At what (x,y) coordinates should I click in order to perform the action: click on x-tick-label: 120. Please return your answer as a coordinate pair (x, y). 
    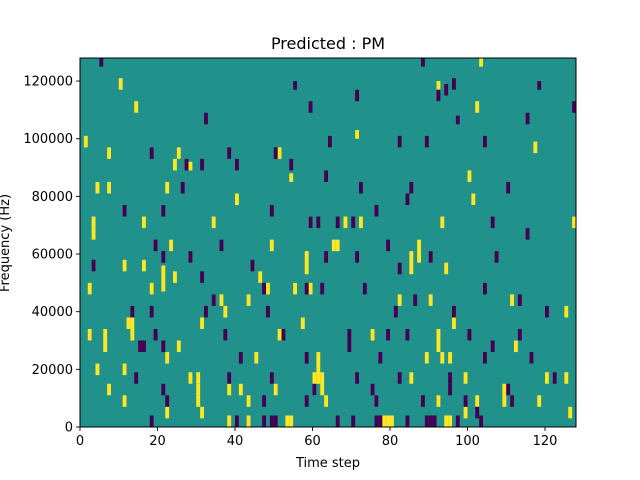
    Looking at the image, I should click on (545, 441).